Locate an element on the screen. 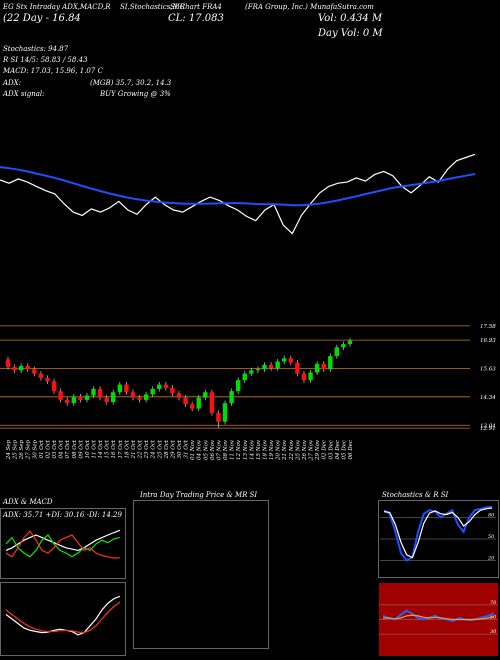 This screenshot has width=500, height=660. x-tick-label: 06 Dec is located at coordinates (351, 450).